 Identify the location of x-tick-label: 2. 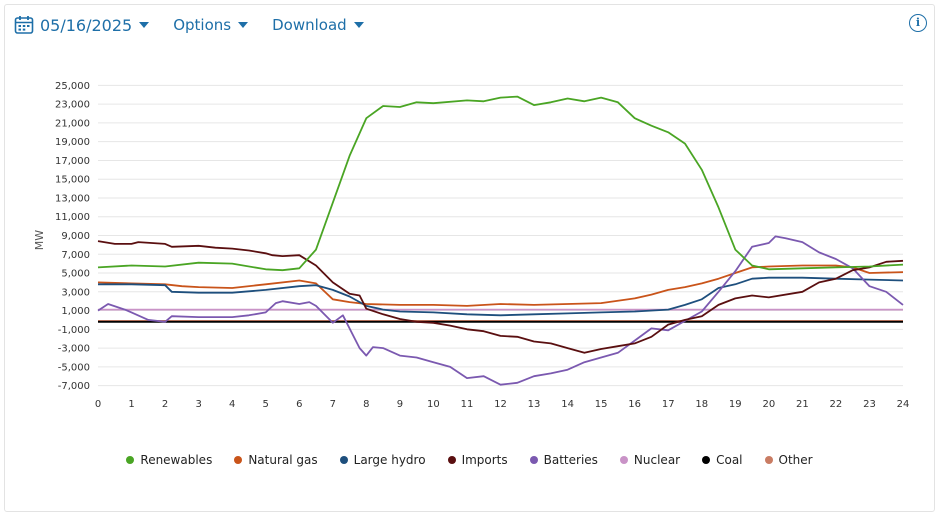
(165, 404).